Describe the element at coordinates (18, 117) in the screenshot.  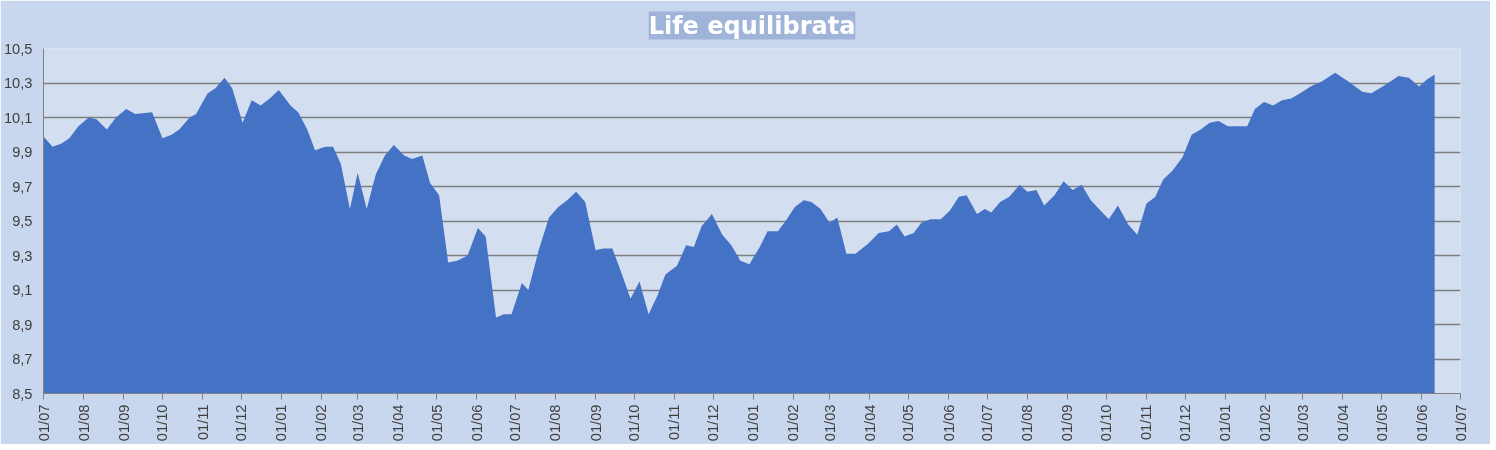
I see `y-tick-label: 10,1` at that location.